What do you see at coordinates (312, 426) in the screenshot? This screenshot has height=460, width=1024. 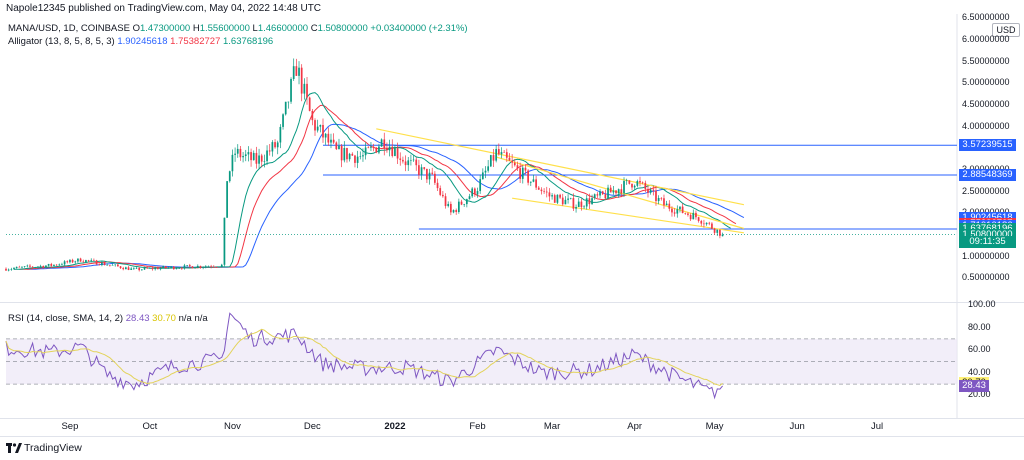 I see `time-tick-label: Dec` at bounding box center [312, 426].